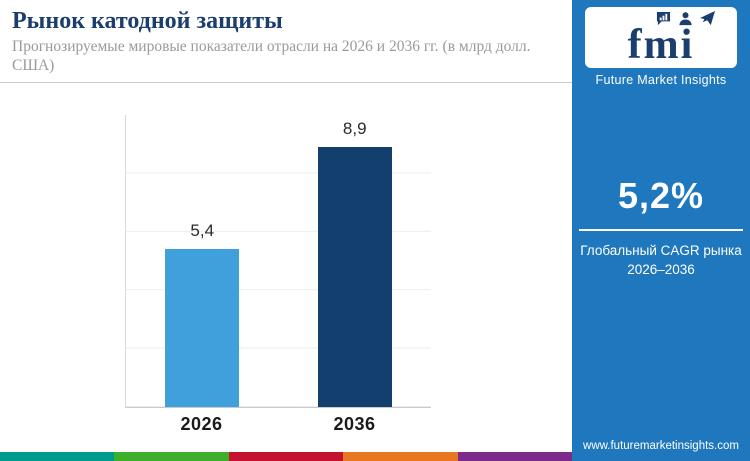 This screenshot has width=750, height=461. What do you see at coordinates (661, 195) in the screenshot?
I see `cagr-value: 5,2%` at bounding box center [661, 195].